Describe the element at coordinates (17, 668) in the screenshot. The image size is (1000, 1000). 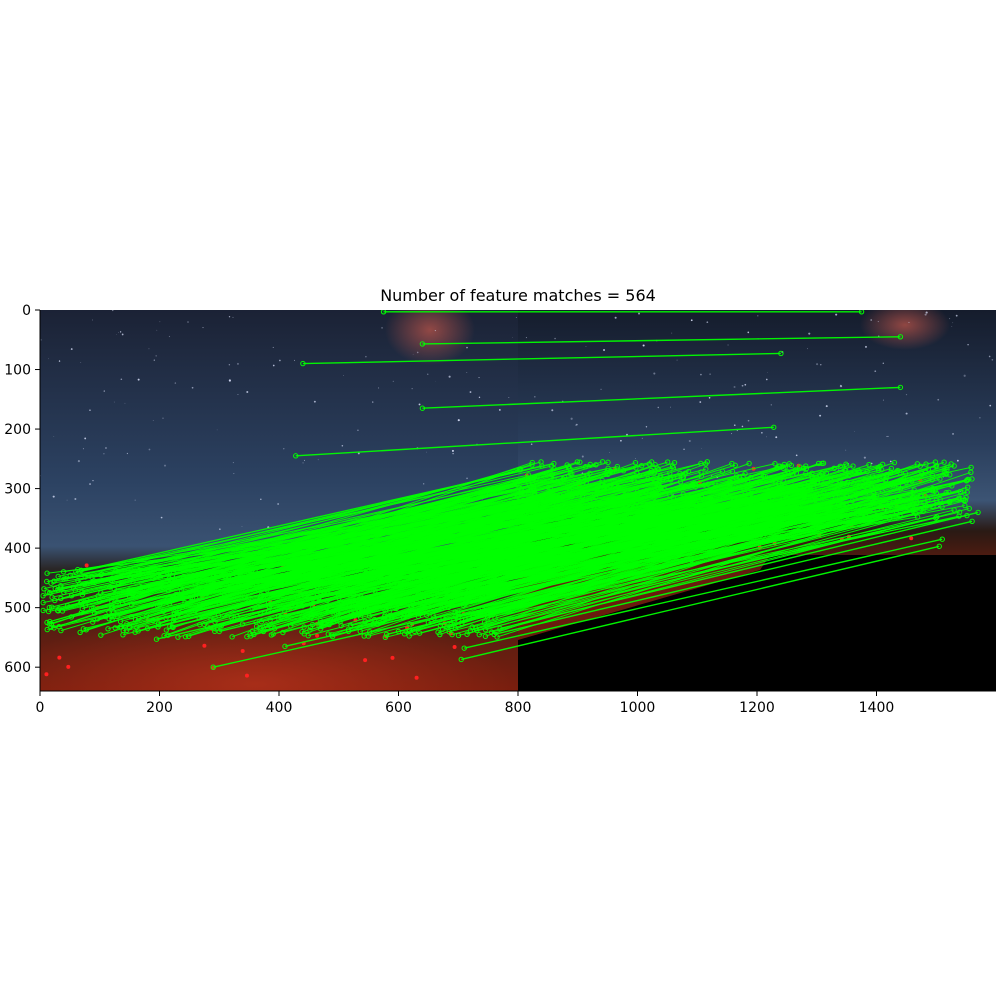
I see `y-tick-label: 600` at that location.